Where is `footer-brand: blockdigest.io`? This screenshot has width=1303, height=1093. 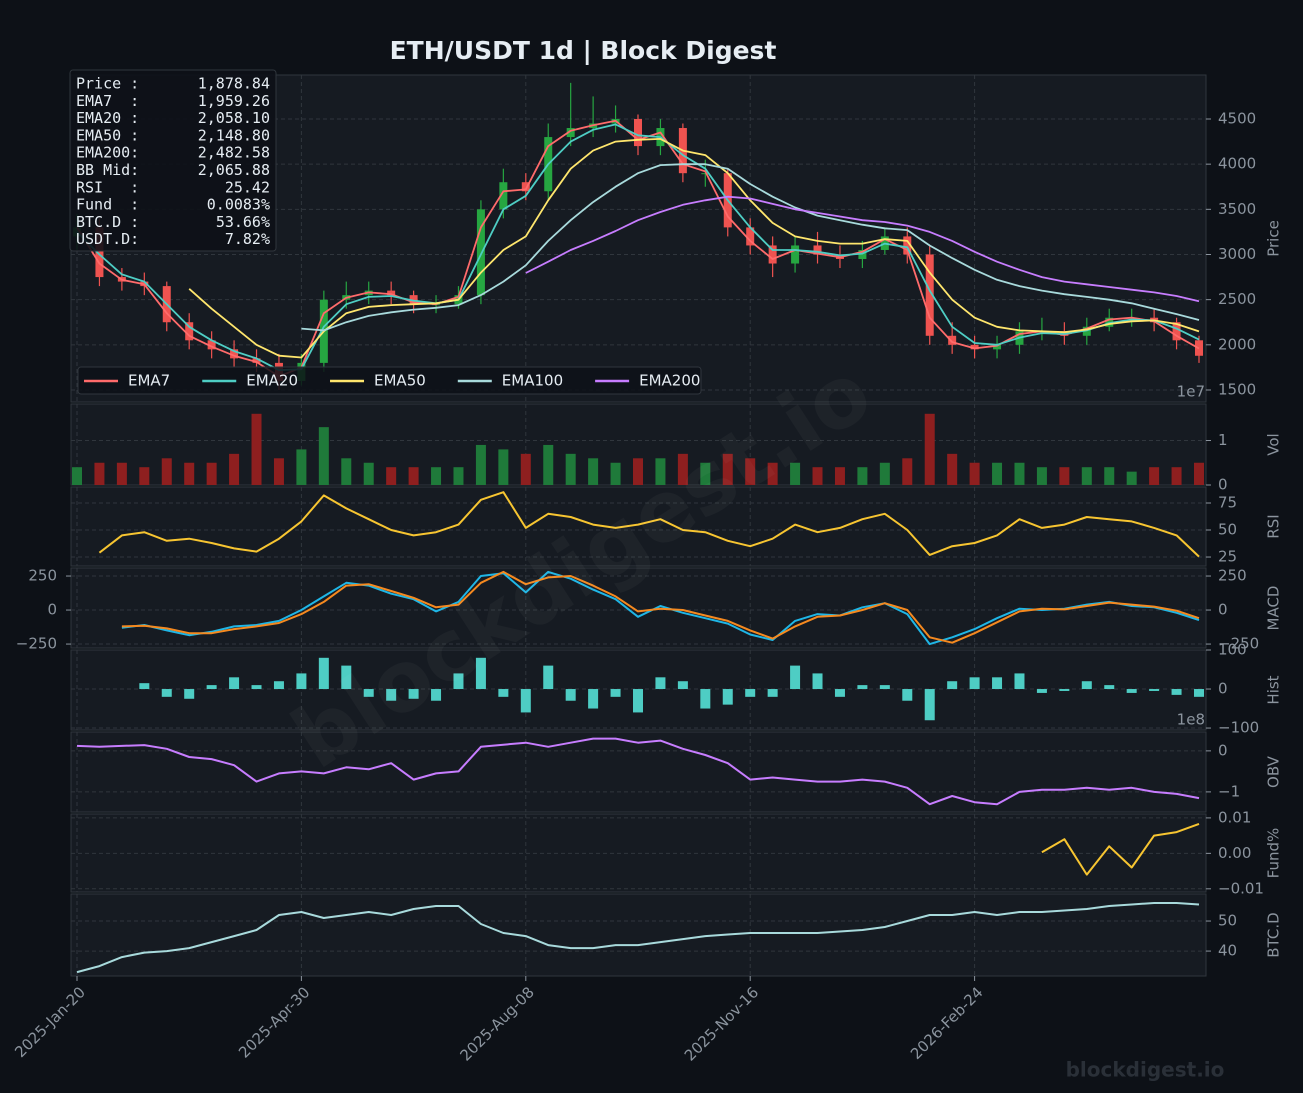
footer-brand: blockdigest.io is located at coordinates (1145, 1070).